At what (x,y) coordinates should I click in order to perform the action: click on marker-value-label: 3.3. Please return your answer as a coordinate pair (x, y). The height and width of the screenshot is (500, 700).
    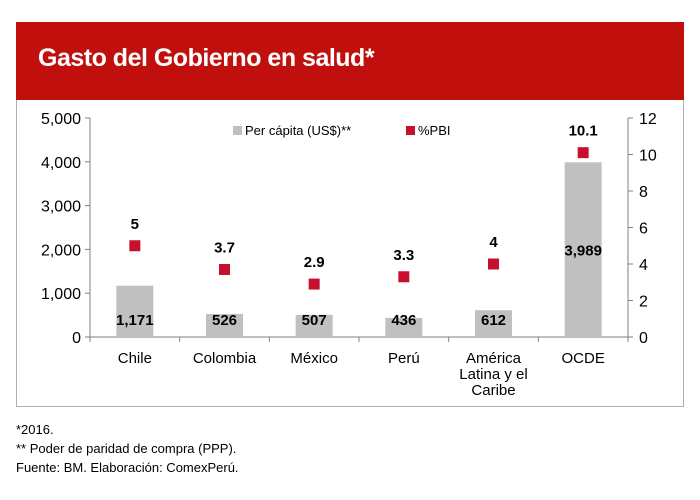
    Looking at the image, I should click on (403, 255).